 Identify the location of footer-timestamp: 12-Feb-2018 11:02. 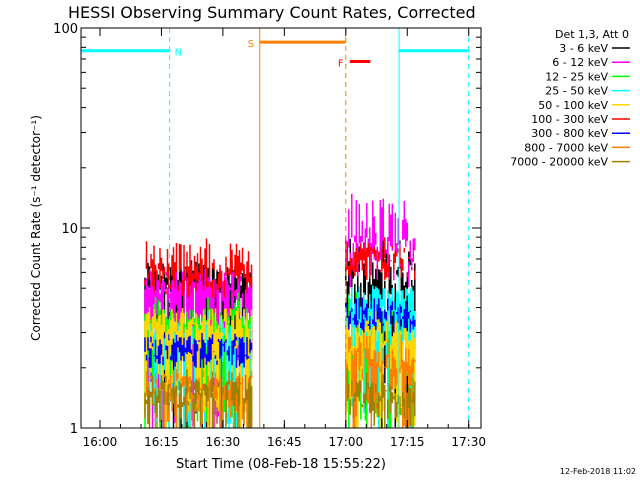
(598, 471).